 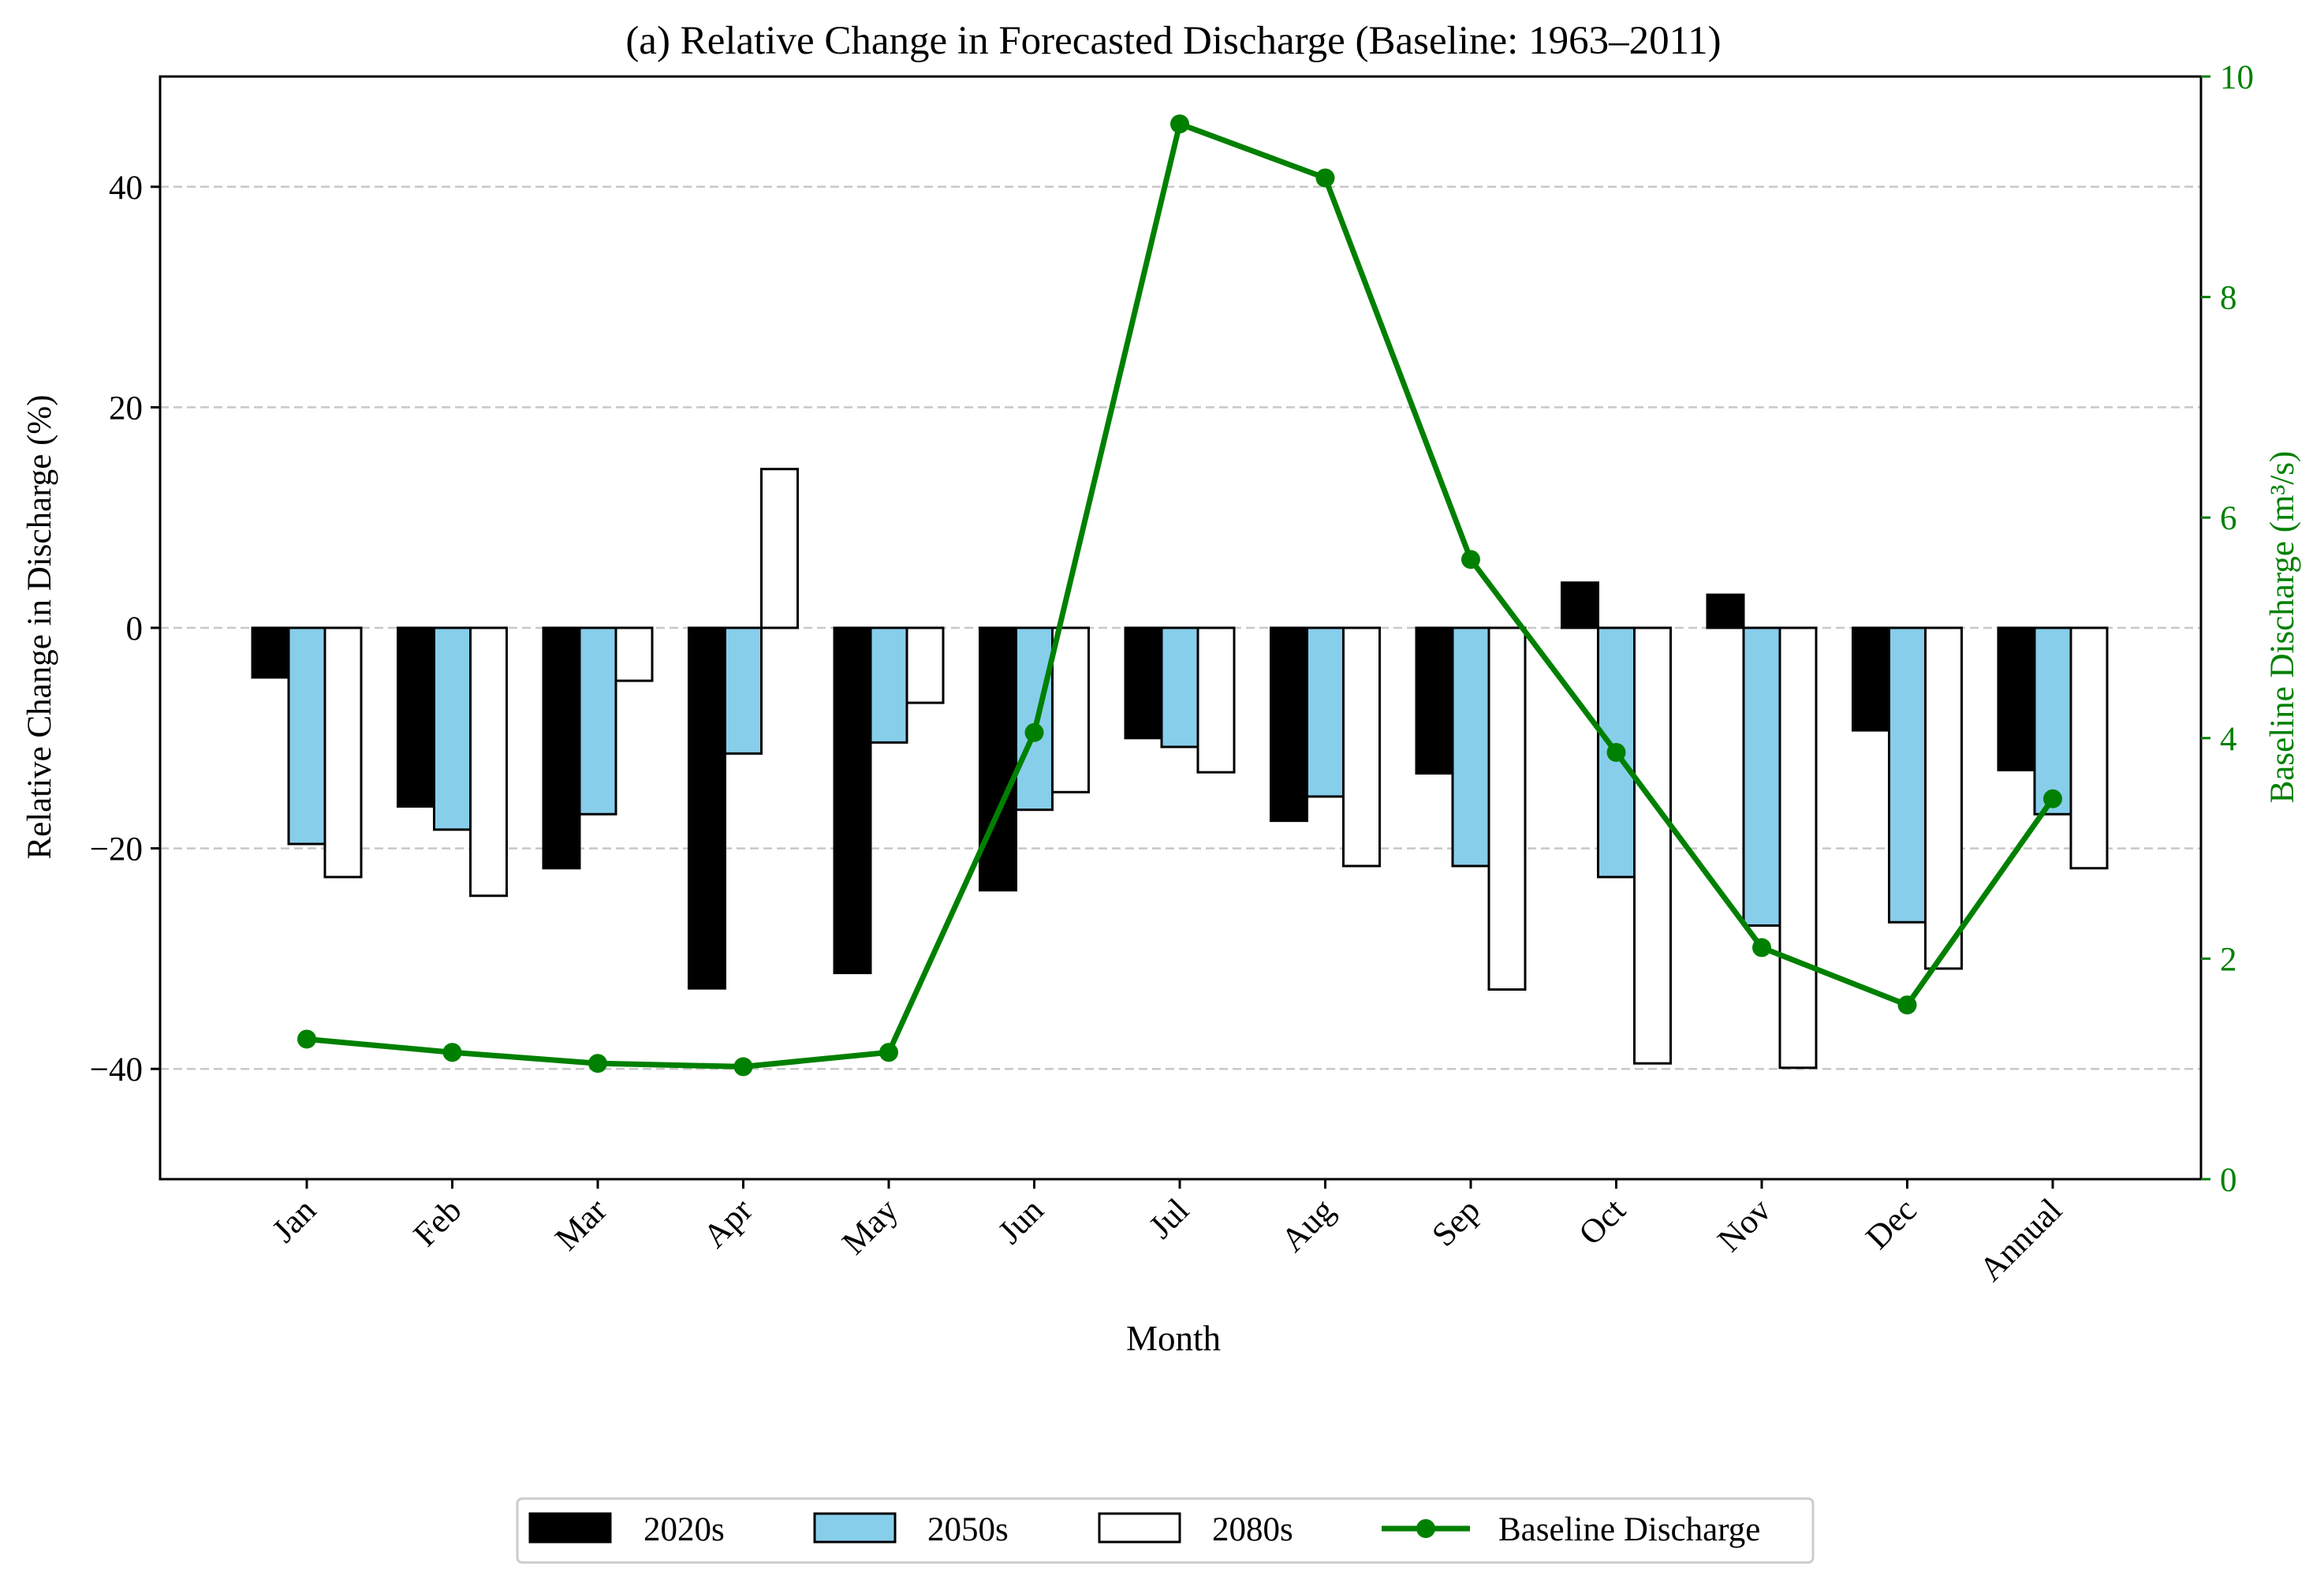 I want to click on x-tick-label: Oct, so click(x=1602, y=1222).